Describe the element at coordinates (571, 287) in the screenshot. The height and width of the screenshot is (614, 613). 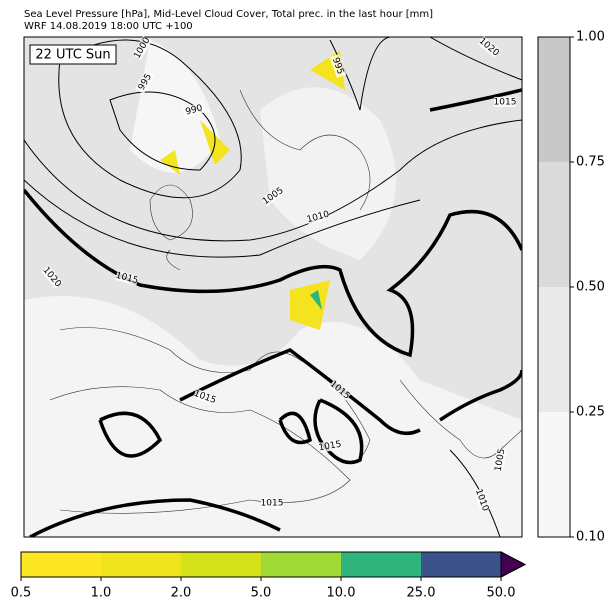
I see `cloud-colorbar: 0.10 0.25 0.50 0.75 1.00` at that location.